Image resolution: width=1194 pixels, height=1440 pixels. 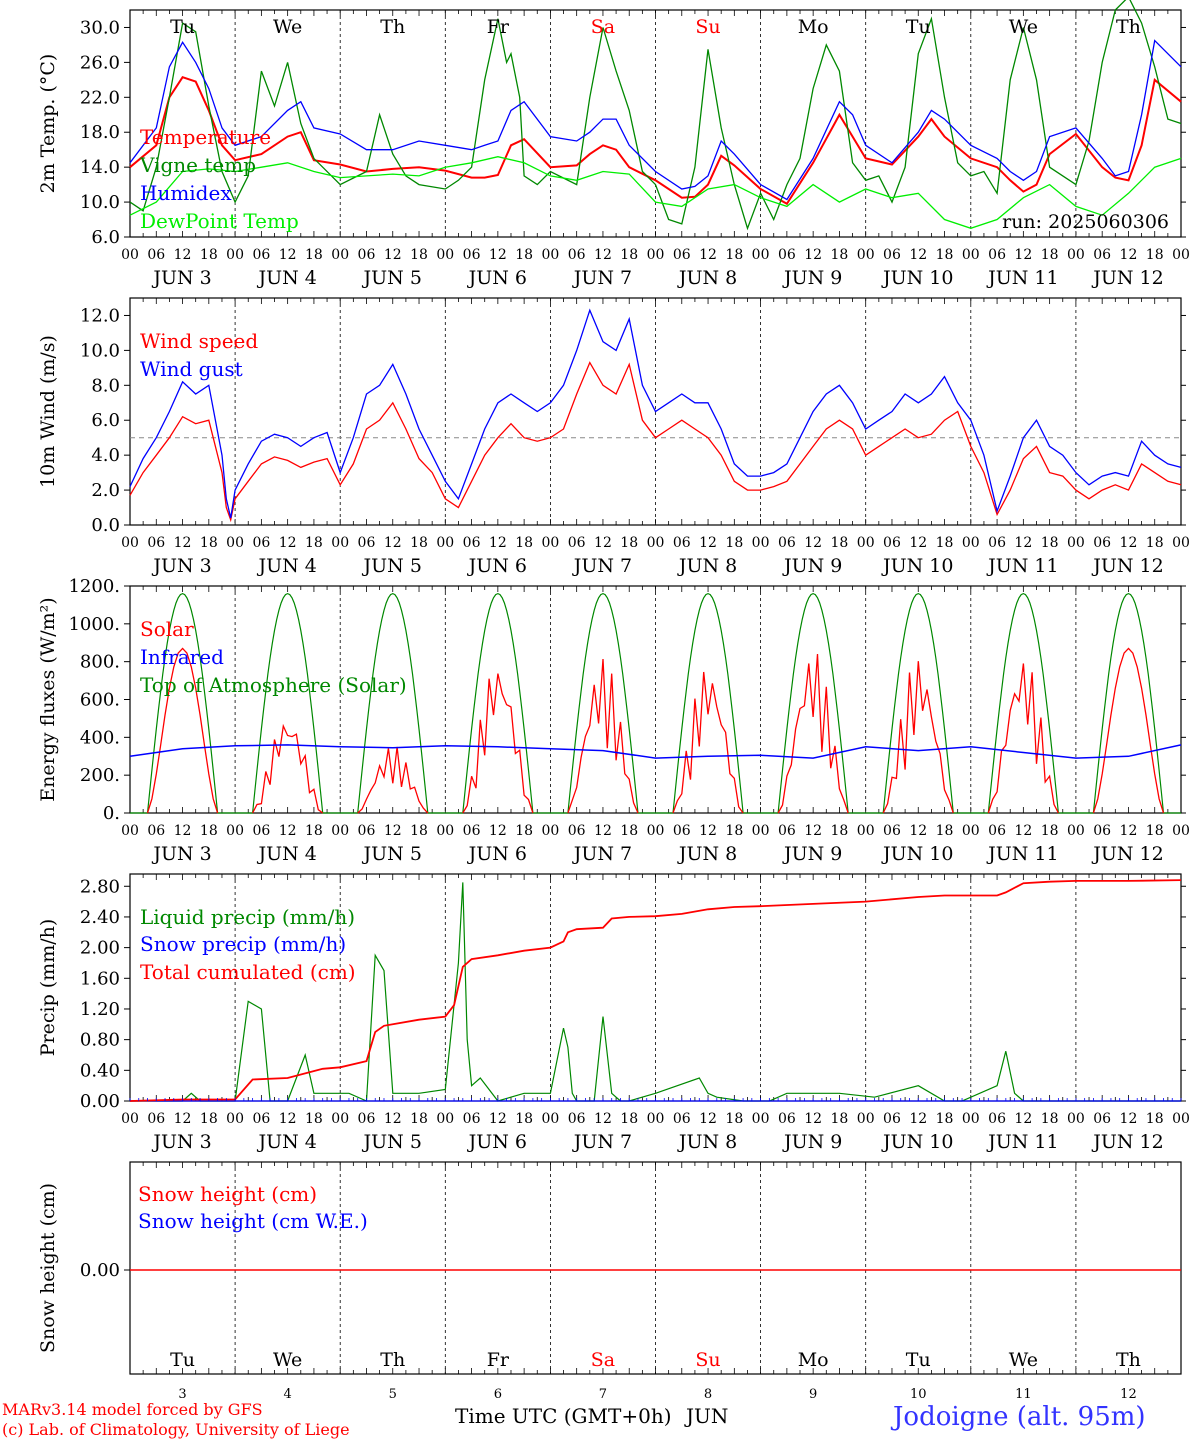 I want to click on day-number-label: 10, so click(x=918, y=1394).